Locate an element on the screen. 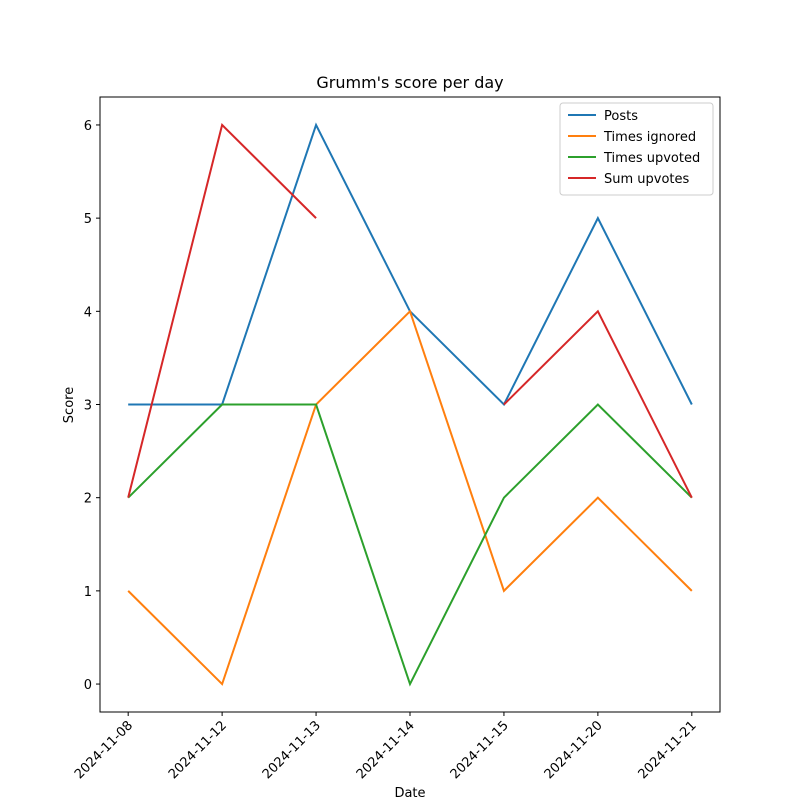 This screenshot has height=800, width=800. y-tick-label: 5 is located at coordinates (88, 219).